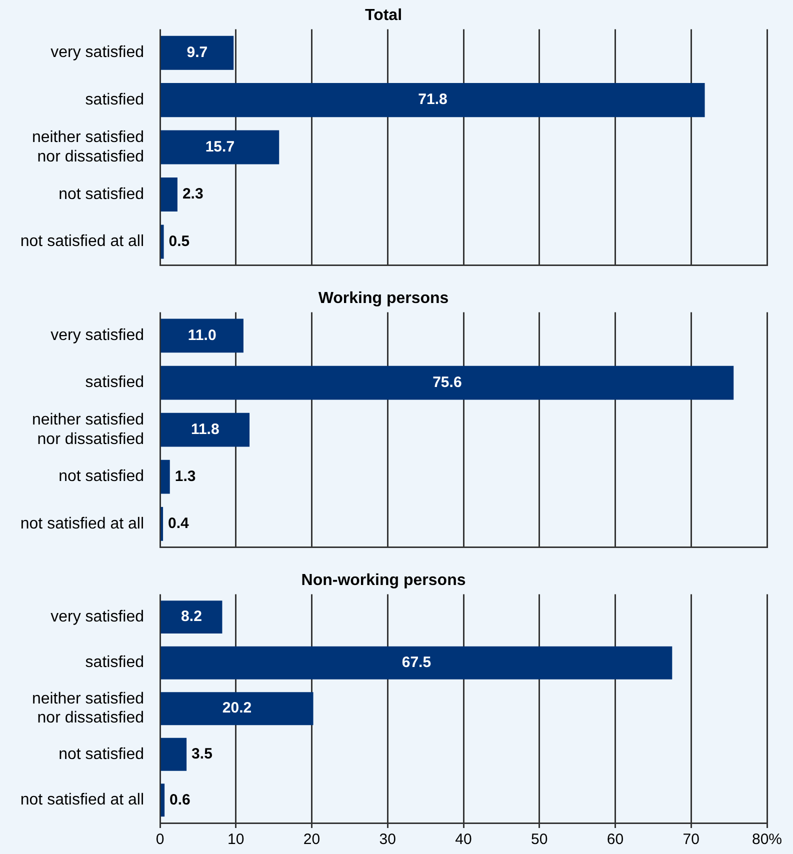 The width and height of the screenshot is (793, 854). I want to click on x-tick-label: 80%, so click(767, 839).